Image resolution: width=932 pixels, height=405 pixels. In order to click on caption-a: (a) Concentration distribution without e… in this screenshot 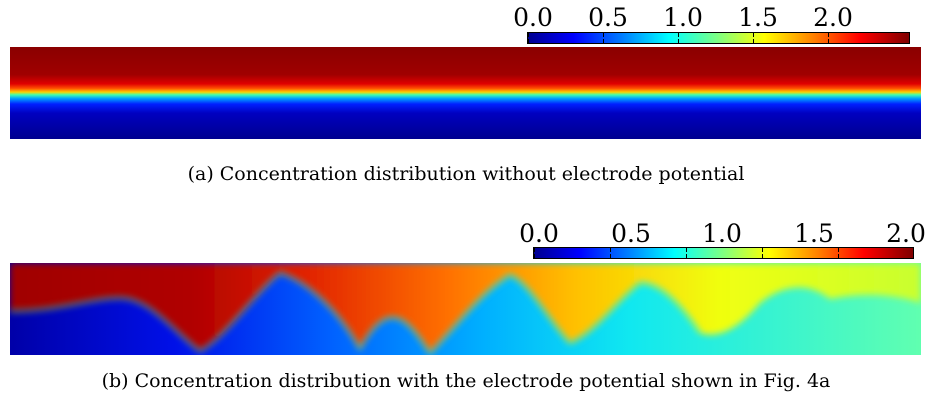, I will do `click(466, 174)`.